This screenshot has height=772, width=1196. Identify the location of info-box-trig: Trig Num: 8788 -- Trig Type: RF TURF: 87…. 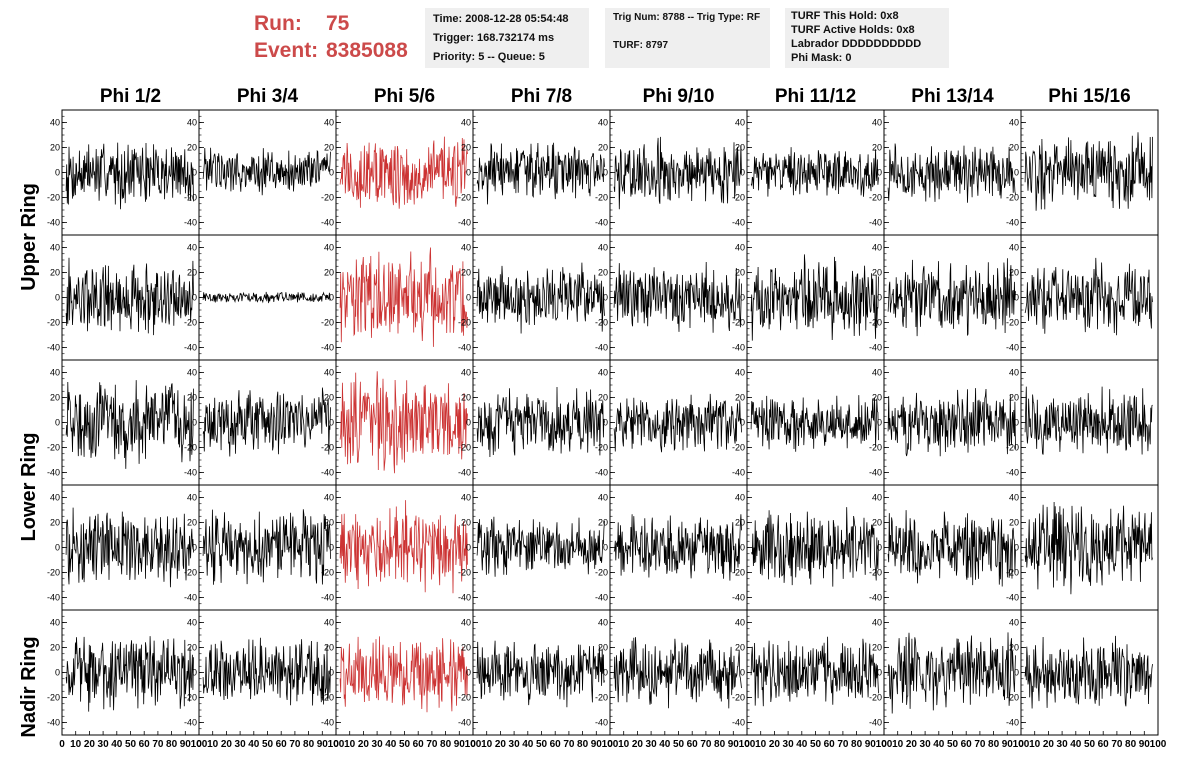
(687, 38).